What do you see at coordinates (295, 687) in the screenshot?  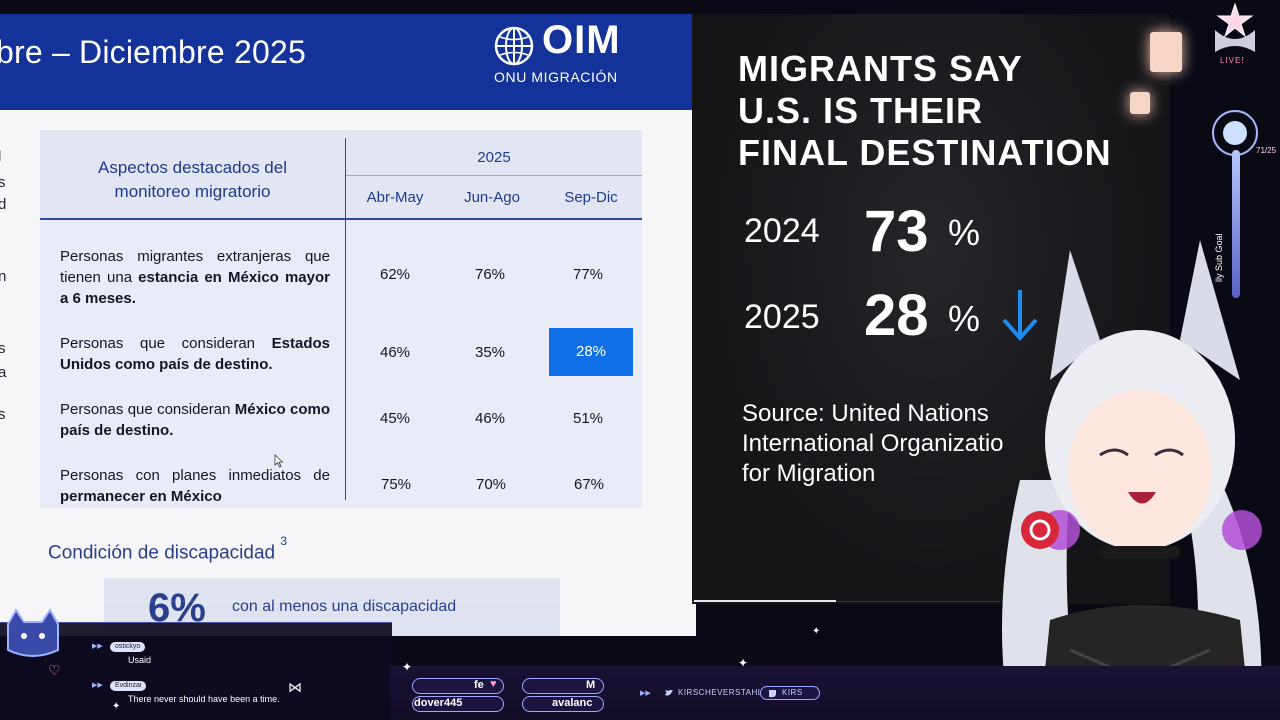 I see `bow-icon: ⋈` at bounding box center [295, 687].